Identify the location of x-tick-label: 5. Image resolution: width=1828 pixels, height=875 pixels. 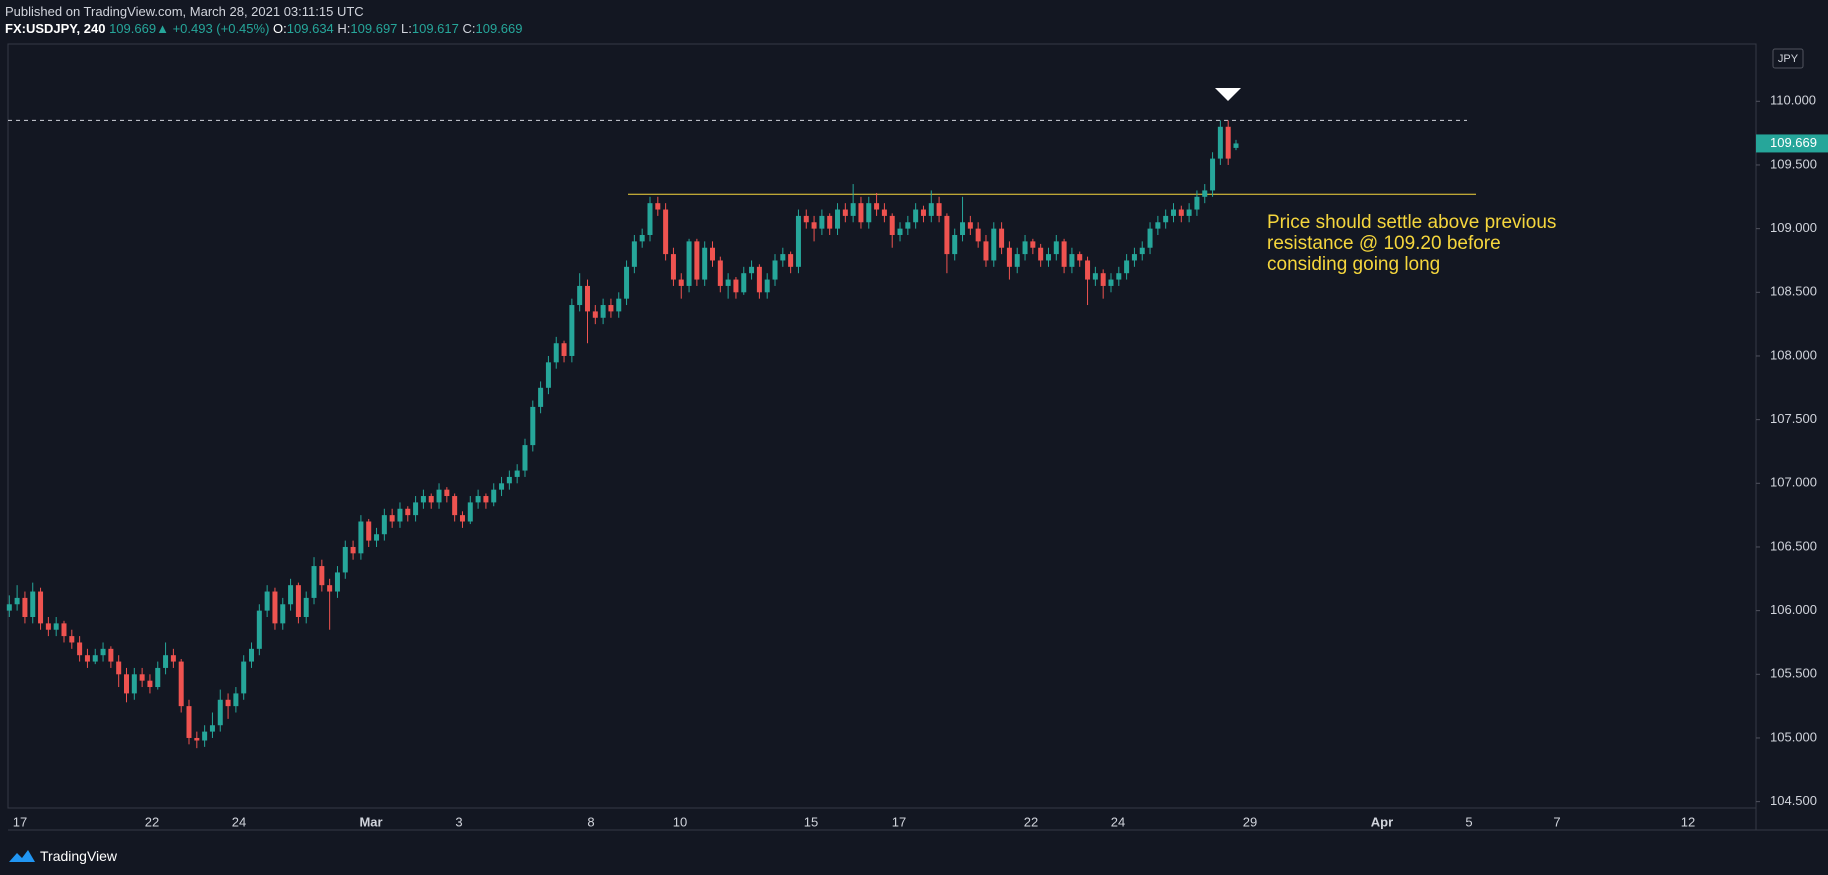
(1468, 821).